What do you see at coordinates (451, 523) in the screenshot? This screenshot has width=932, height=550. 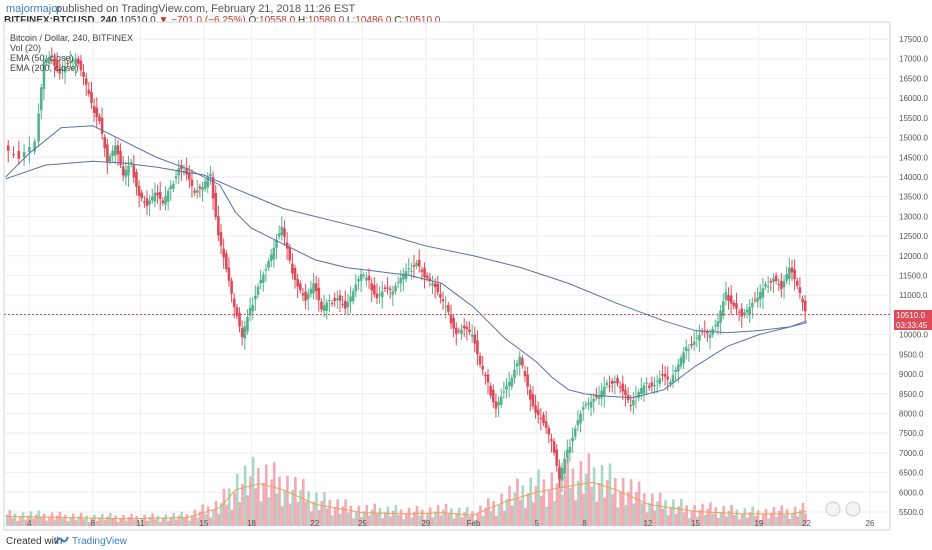 I see `time-axis: 4 8 11 15 18 22 25 29 Feb 5 8 12 15 19 22 26` at bounding box center [451, 523].